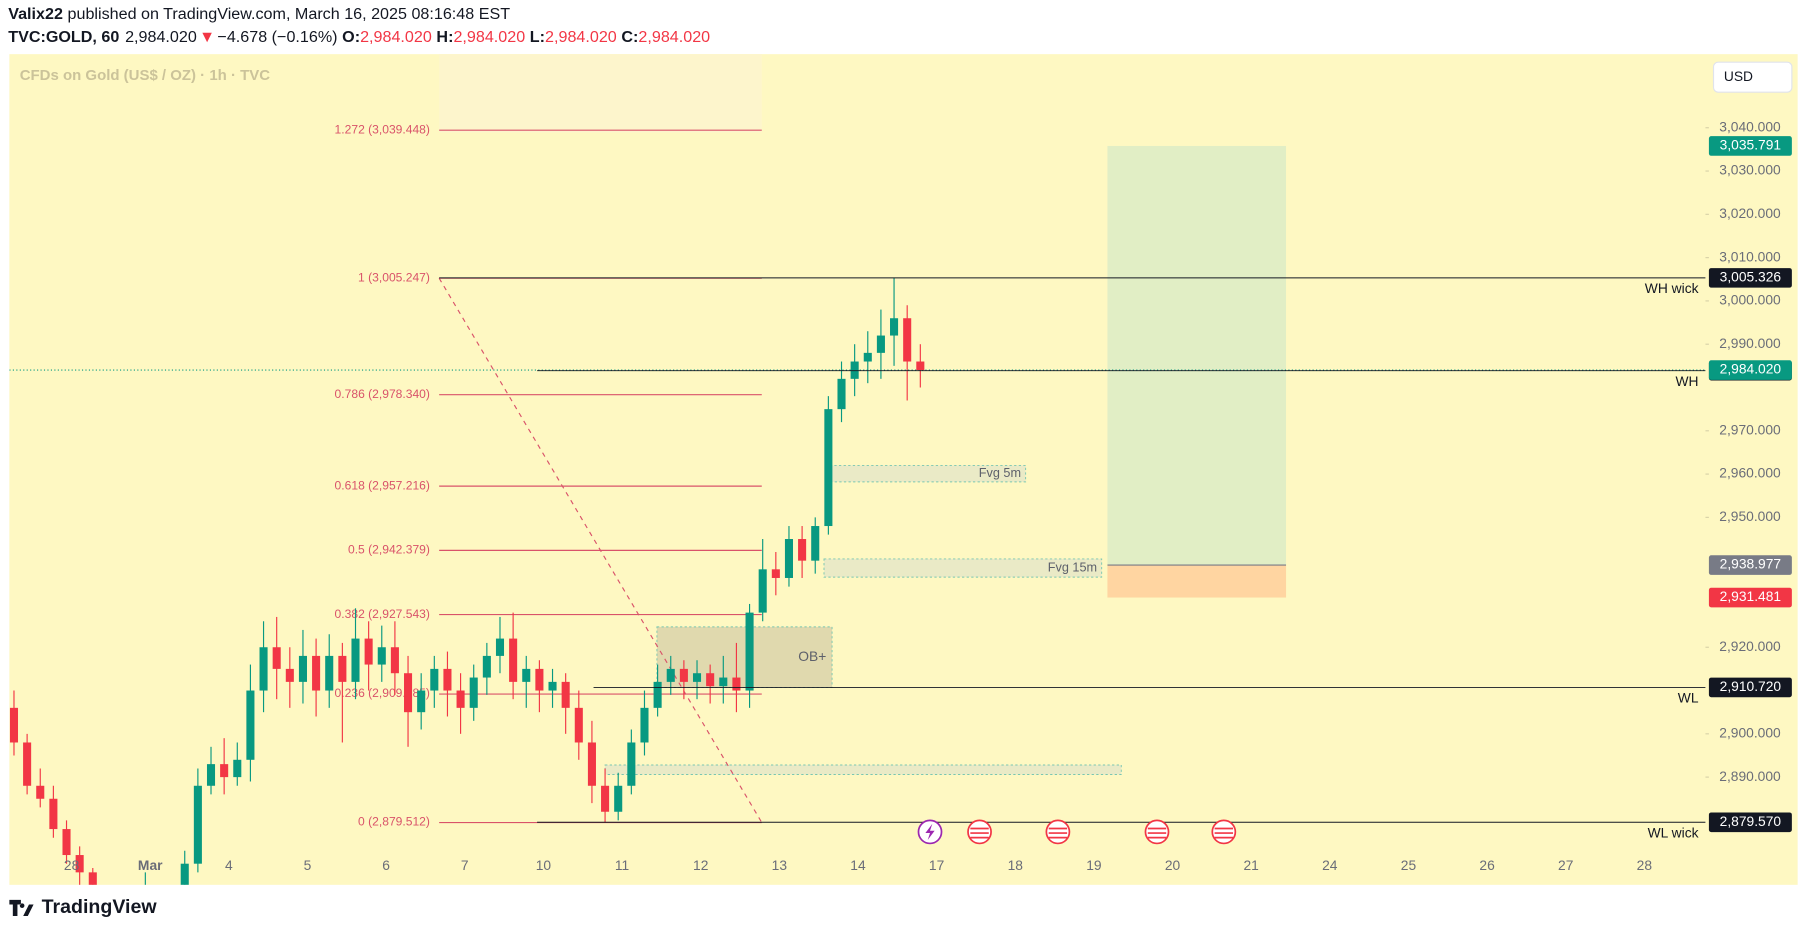 The width and height of the screenshot is (1807, 936). Describe the element at coordinates (145, 75) in the screenshot. I see `chart-title: CFDs on Gold (US$ / OZ) · 1h · TVC` at that location.